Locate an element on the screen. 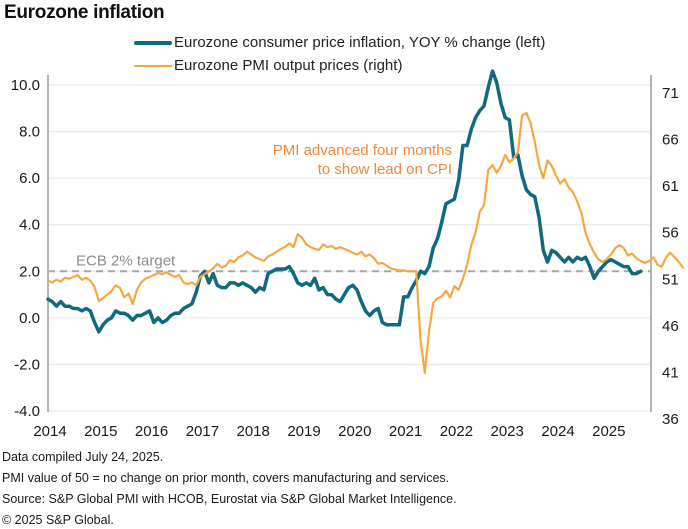  x-tick-label: 2014 is located at coordinates (49, 431).